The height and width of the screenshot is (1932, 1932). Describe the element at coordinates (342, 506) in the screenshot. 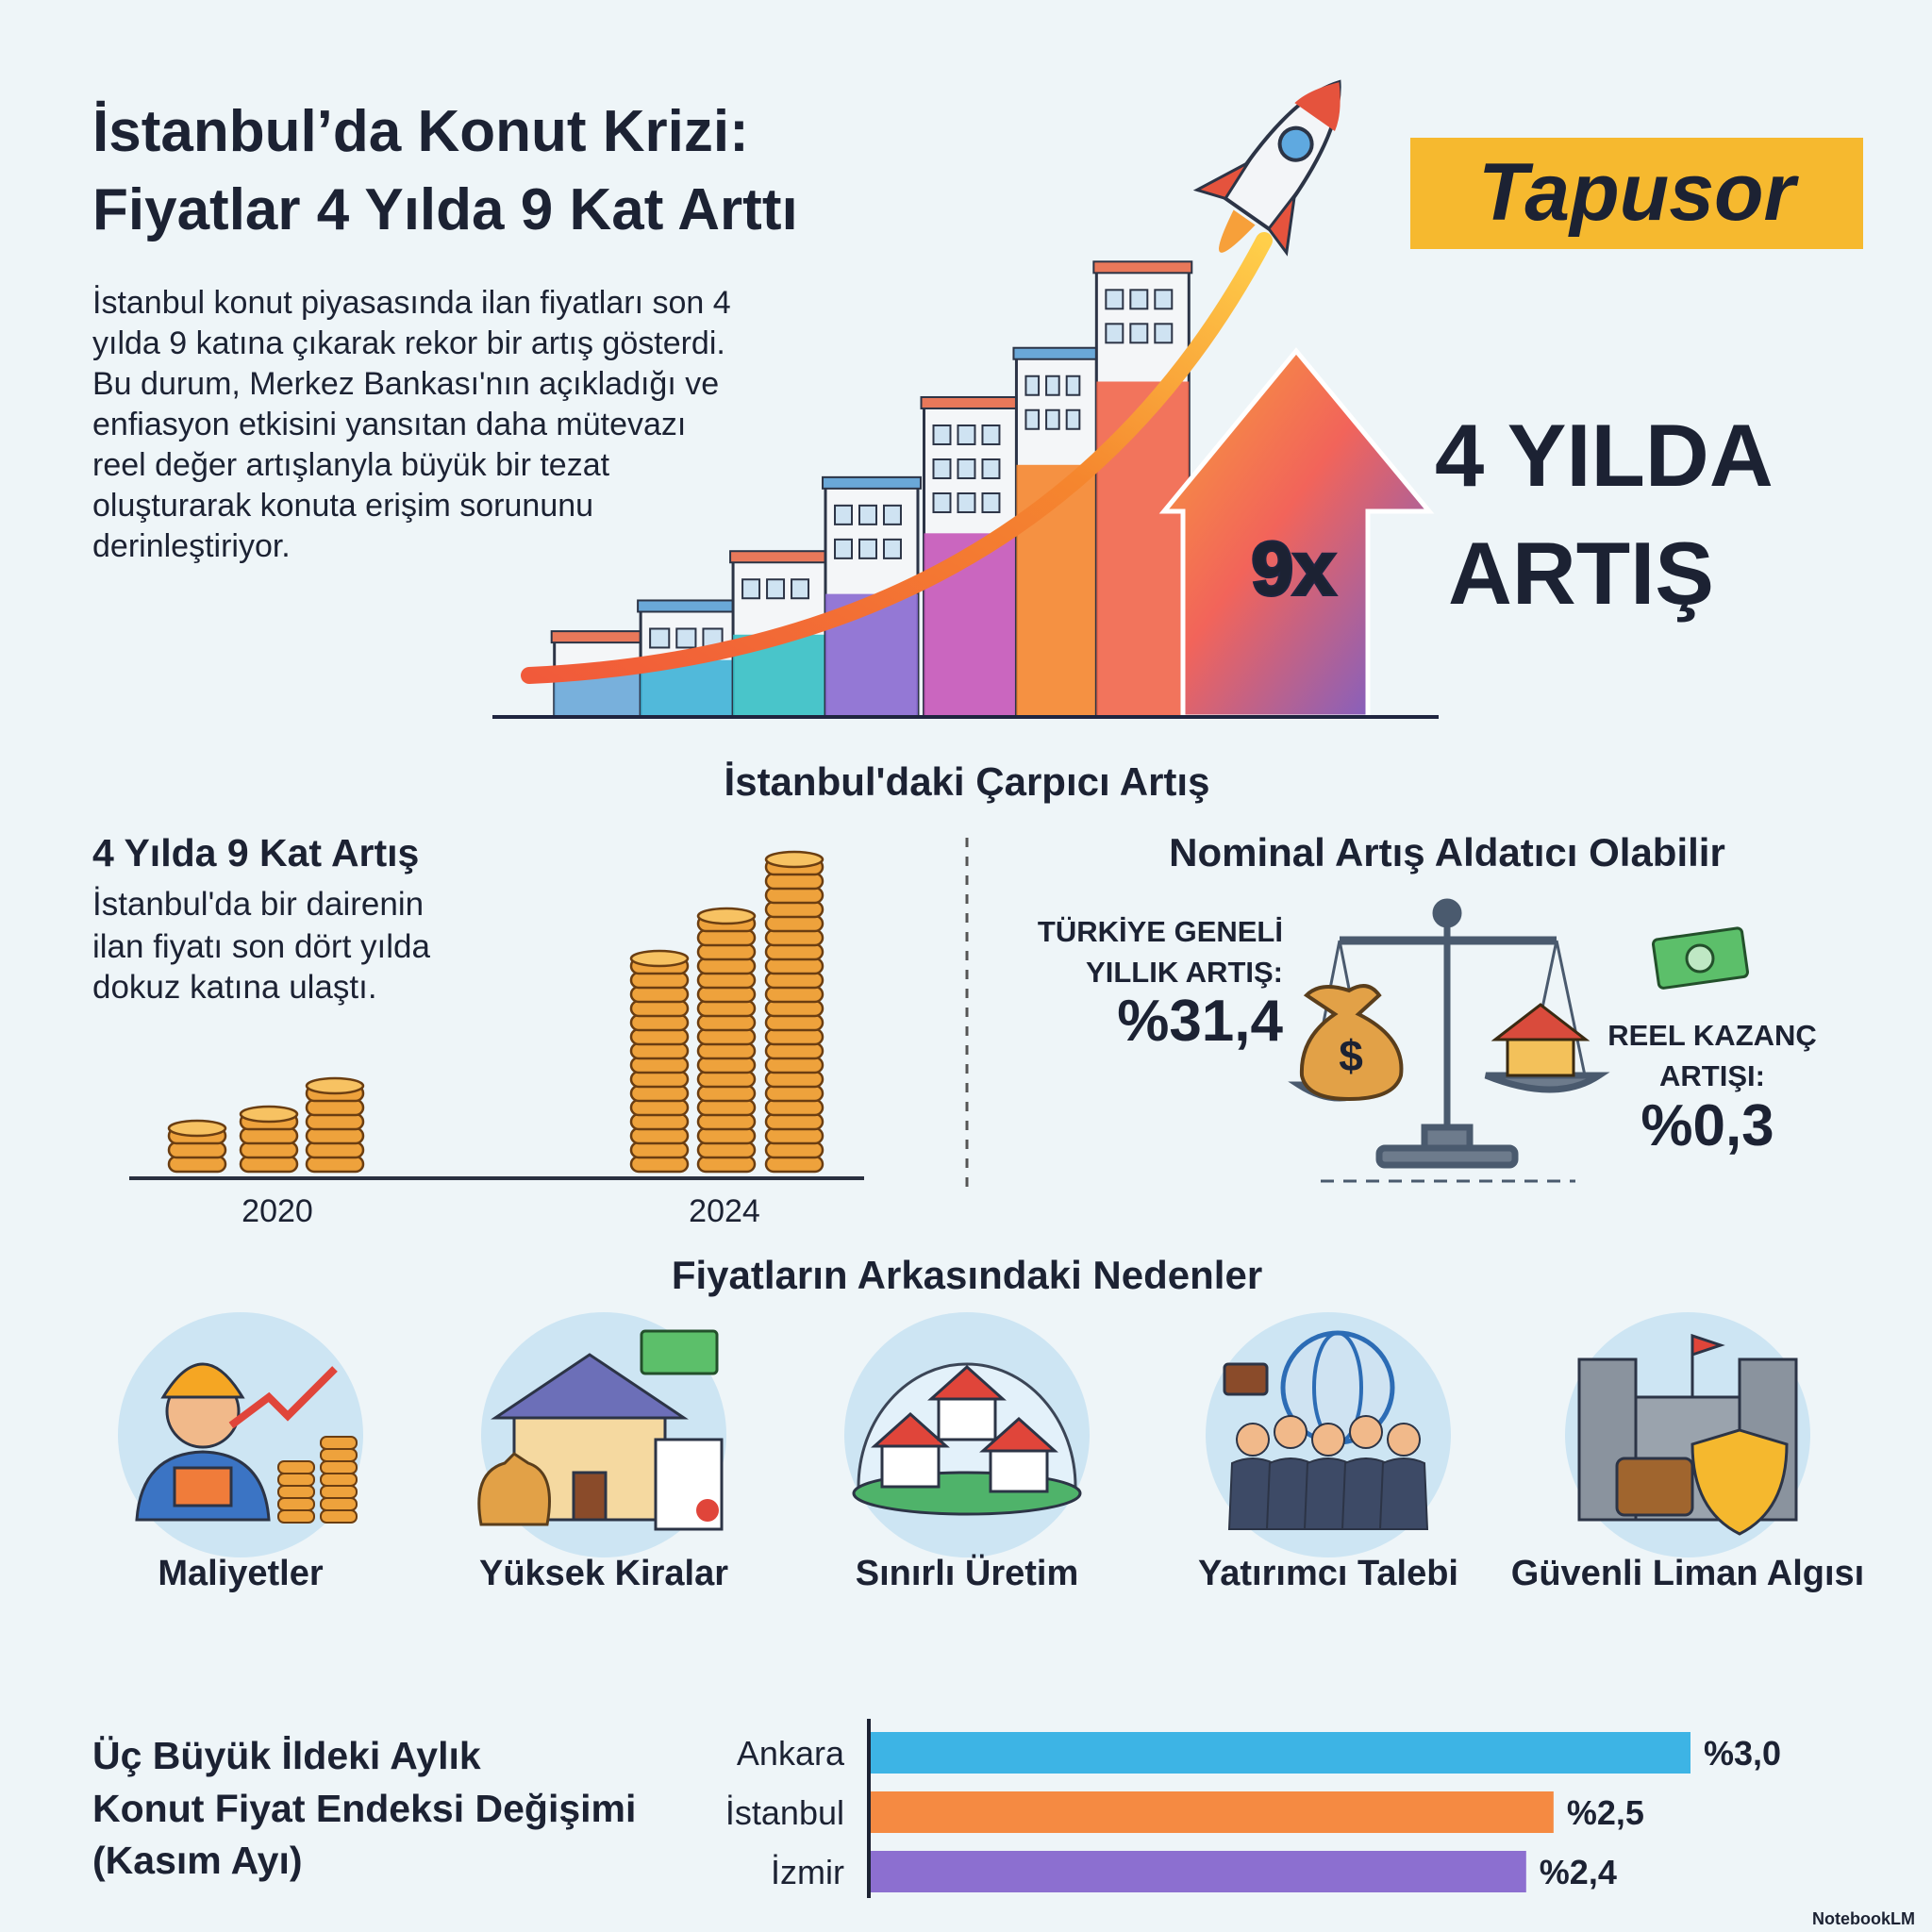

I see `intro-line: oluşturarak konuta erişim sorununu` at that location.